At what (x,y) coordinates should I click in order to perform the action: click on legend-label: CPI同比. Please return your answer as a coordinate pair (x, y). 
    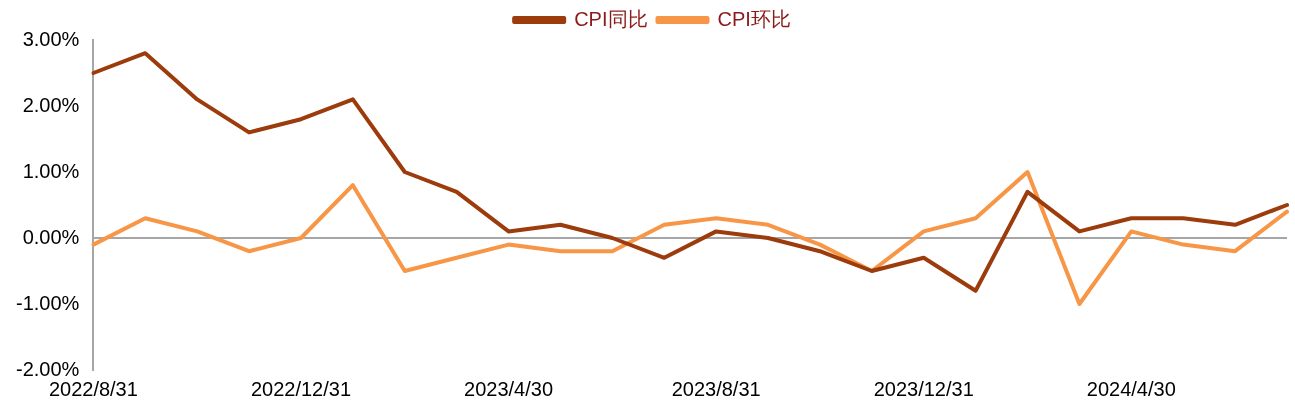
    Looking at the image, I should click on (611, 18).